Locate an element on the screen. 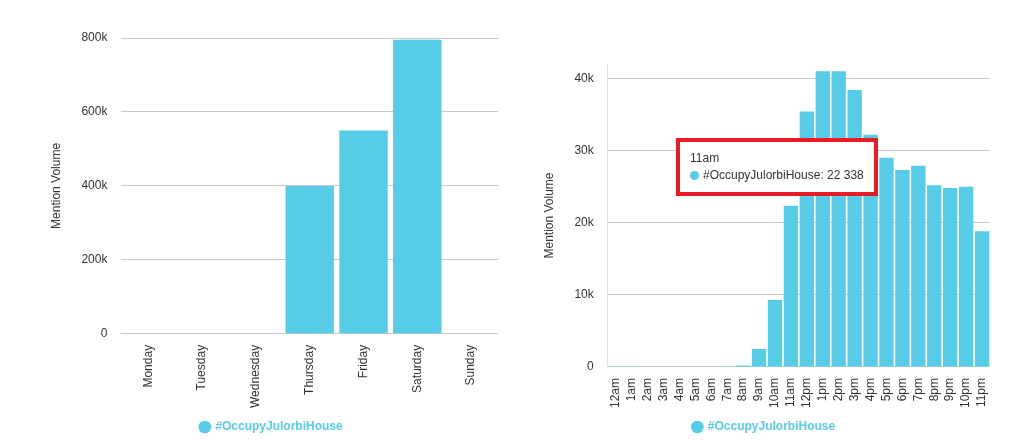 The image size is (1018, 443). y-tick-label: 40k is located at coordinates (584, 77).